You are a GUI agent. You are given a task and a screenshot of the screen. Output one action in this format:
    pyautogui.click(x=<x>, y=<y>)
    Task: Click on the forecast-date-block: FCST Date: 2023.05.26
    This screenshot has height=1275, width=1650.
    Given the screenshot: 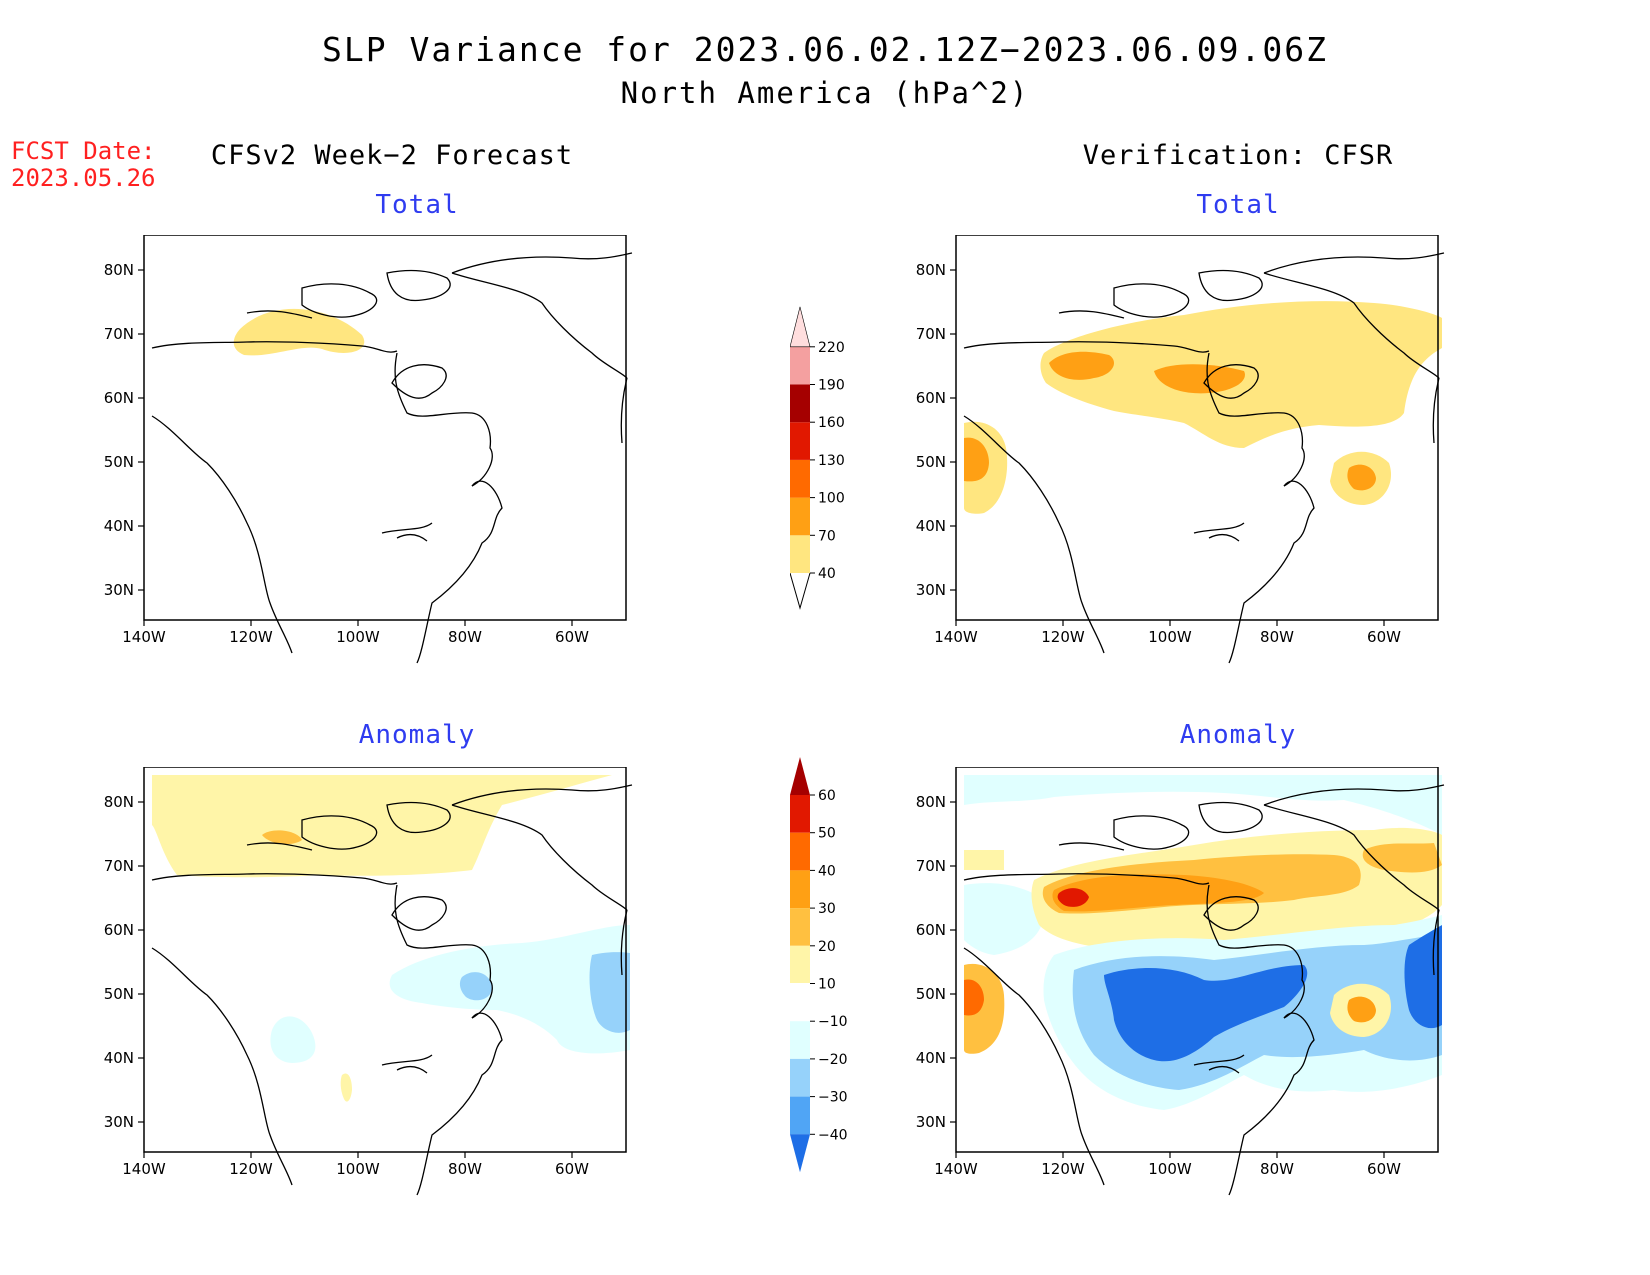 What is the action you would take?
    pyautogui.click(x=83, y=165)
    